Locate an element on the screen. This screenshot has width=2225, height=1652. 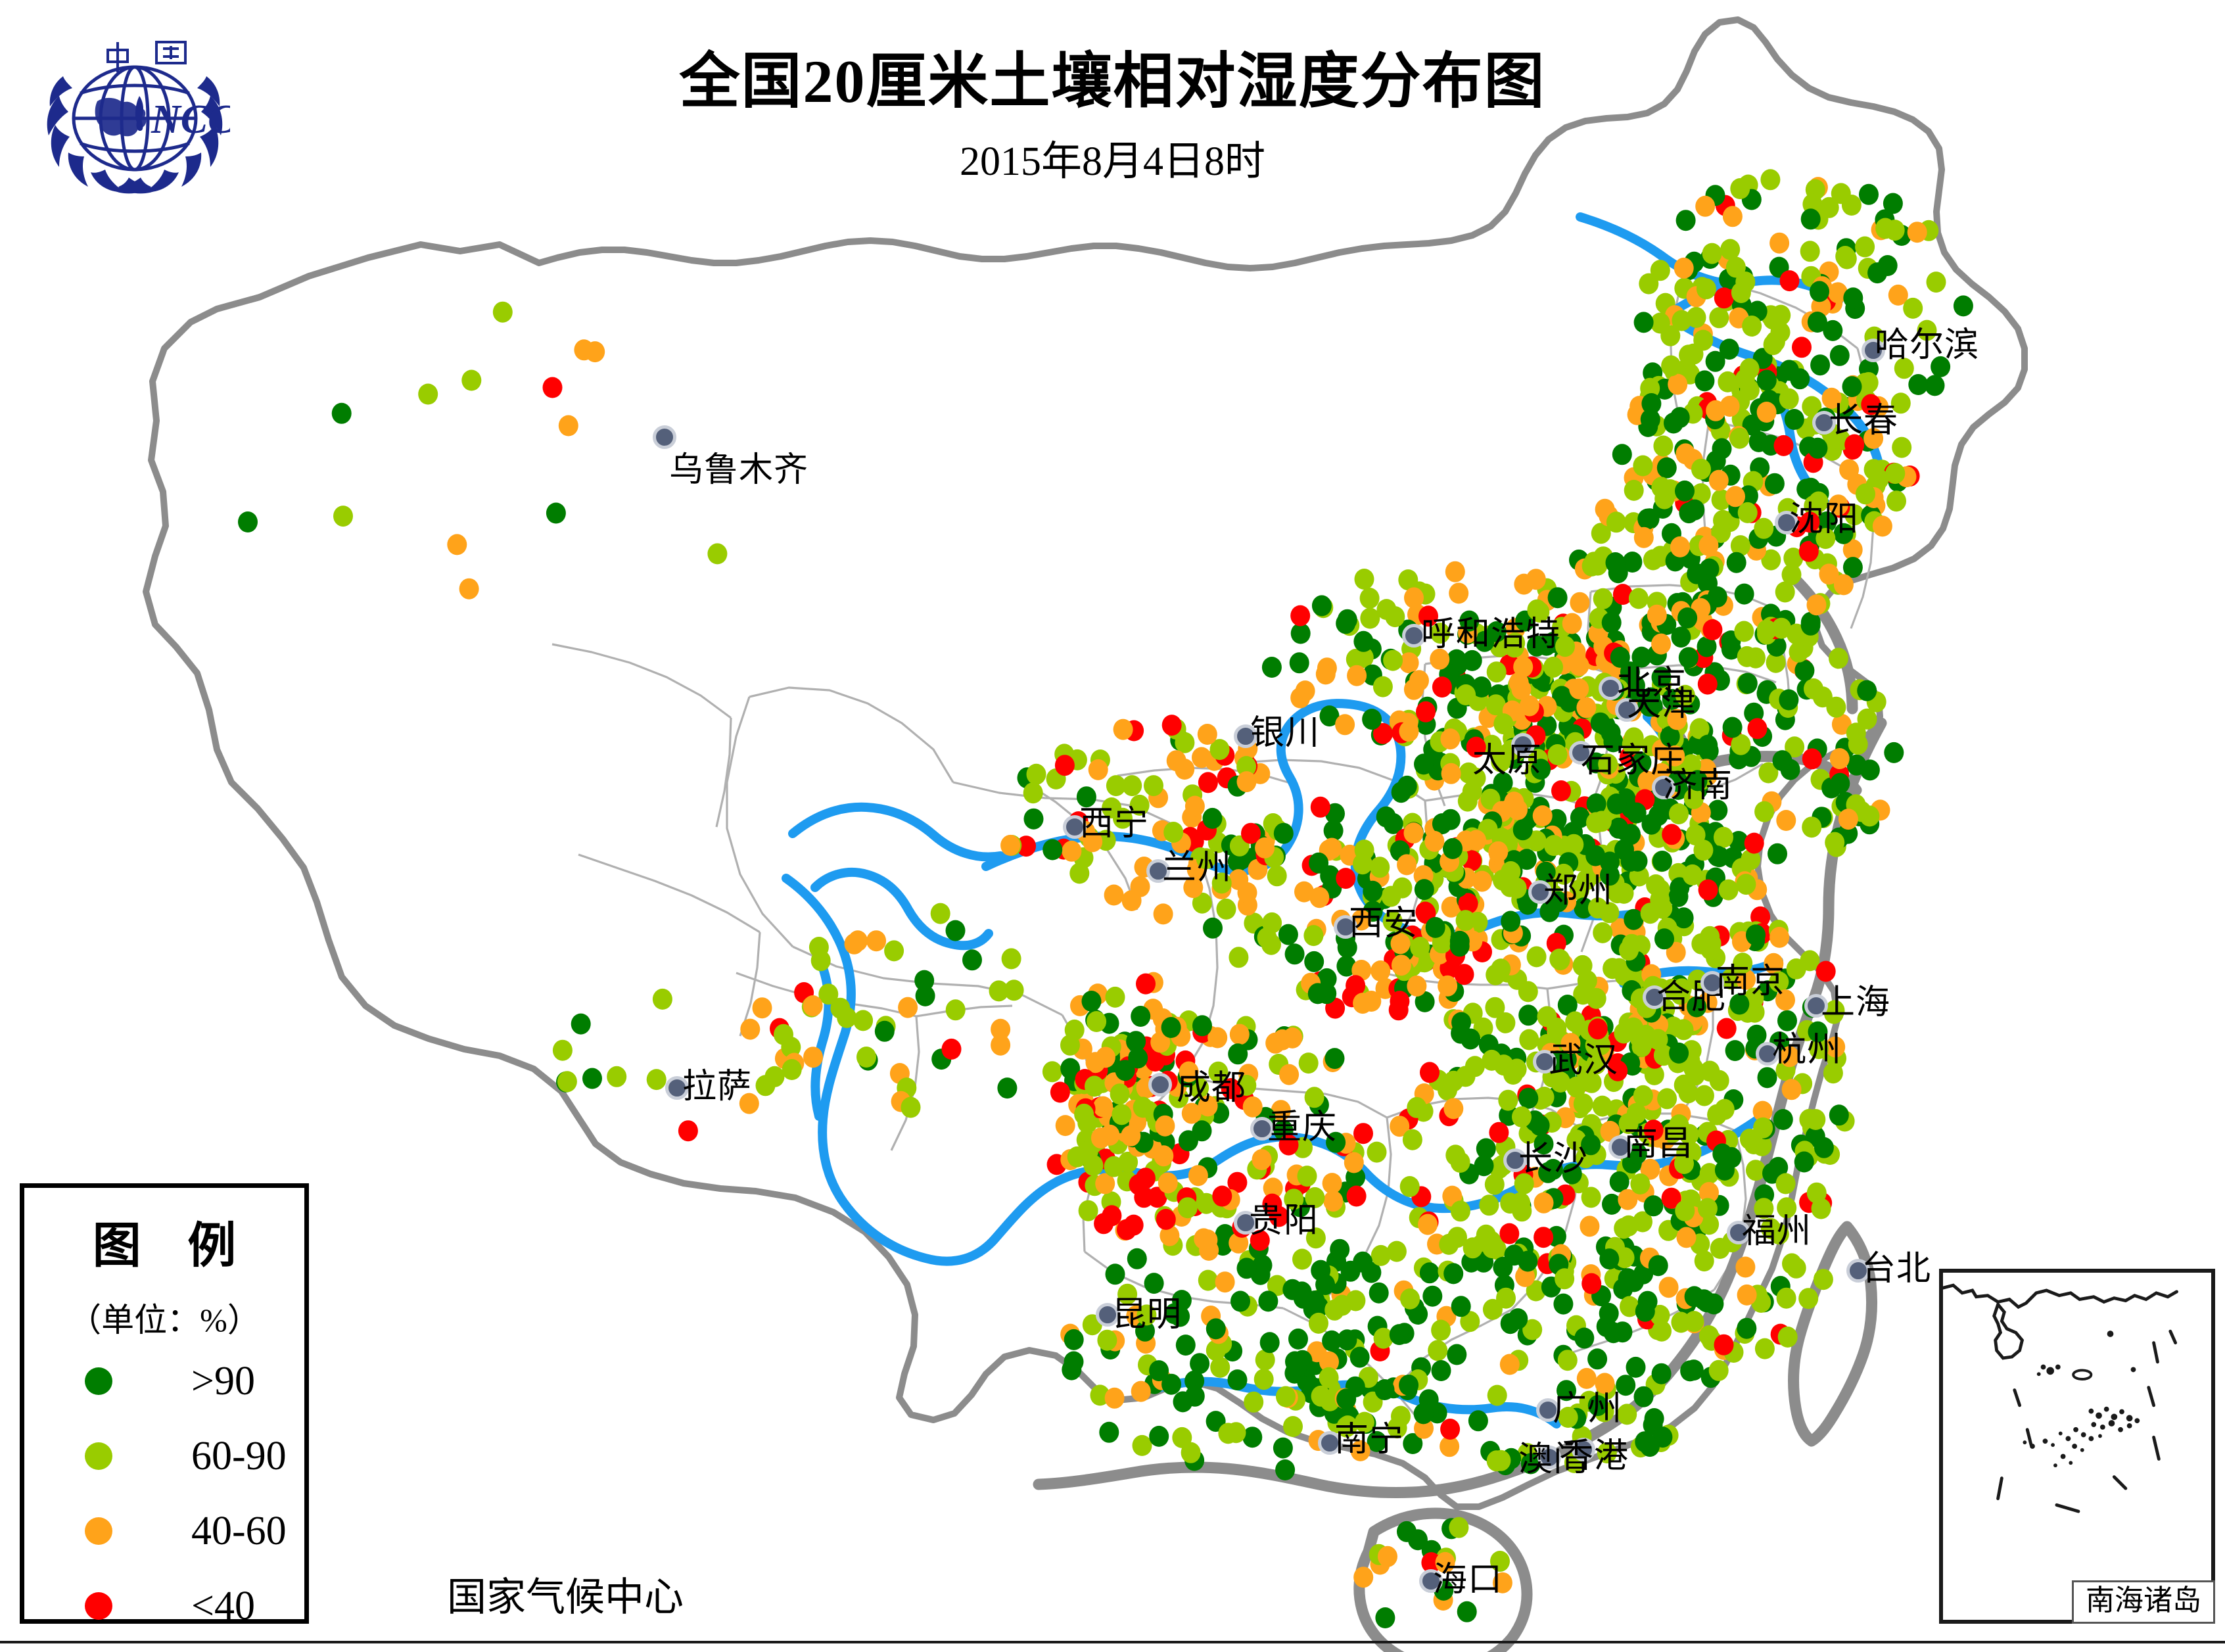
legend-title: 图 例 is located at coordinates (173, 1246).